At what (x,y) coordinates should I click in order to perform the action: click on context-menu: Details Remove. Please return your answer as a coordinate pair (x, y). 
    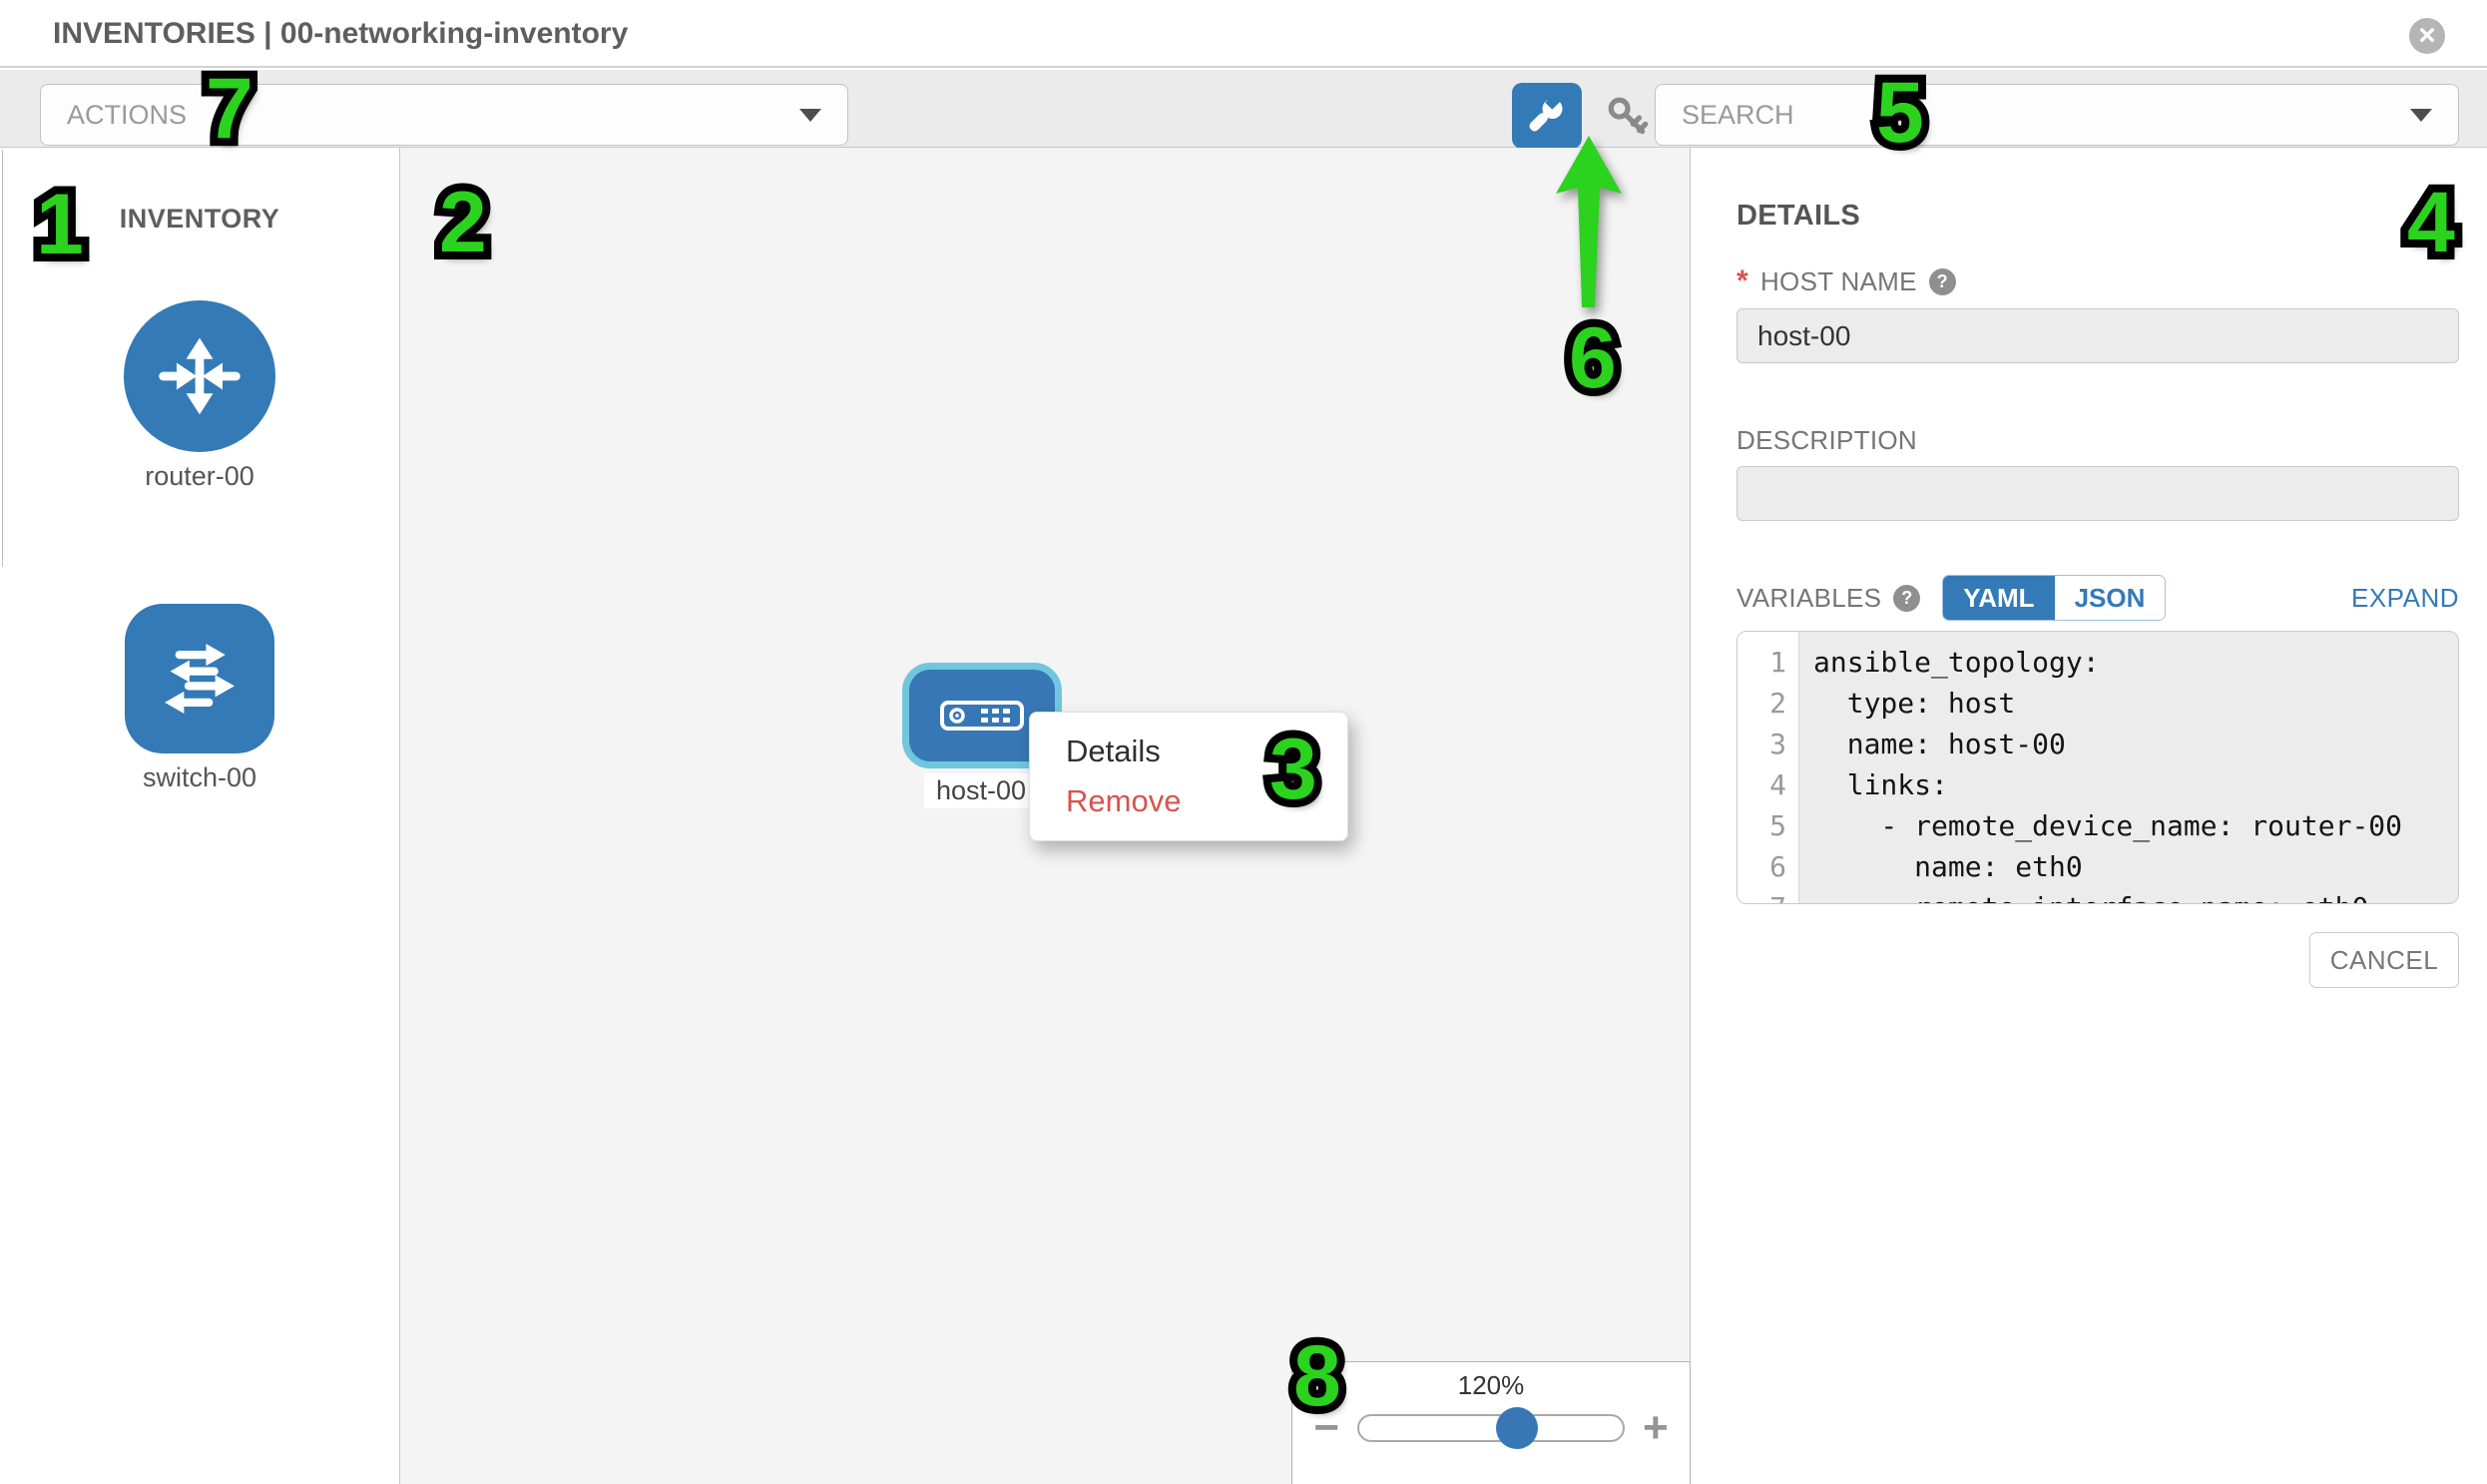
    Looking at the image, I should click on (1188, 776).